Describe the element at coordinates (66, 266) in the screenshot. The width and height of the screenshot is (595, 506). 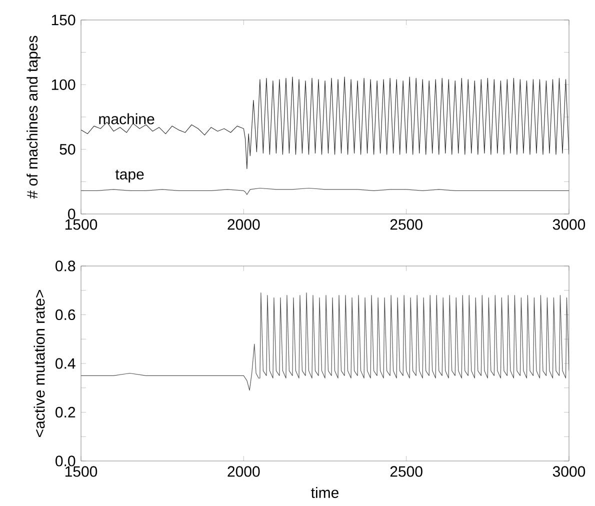
I see `y-tick-label: 0.8` at that location.